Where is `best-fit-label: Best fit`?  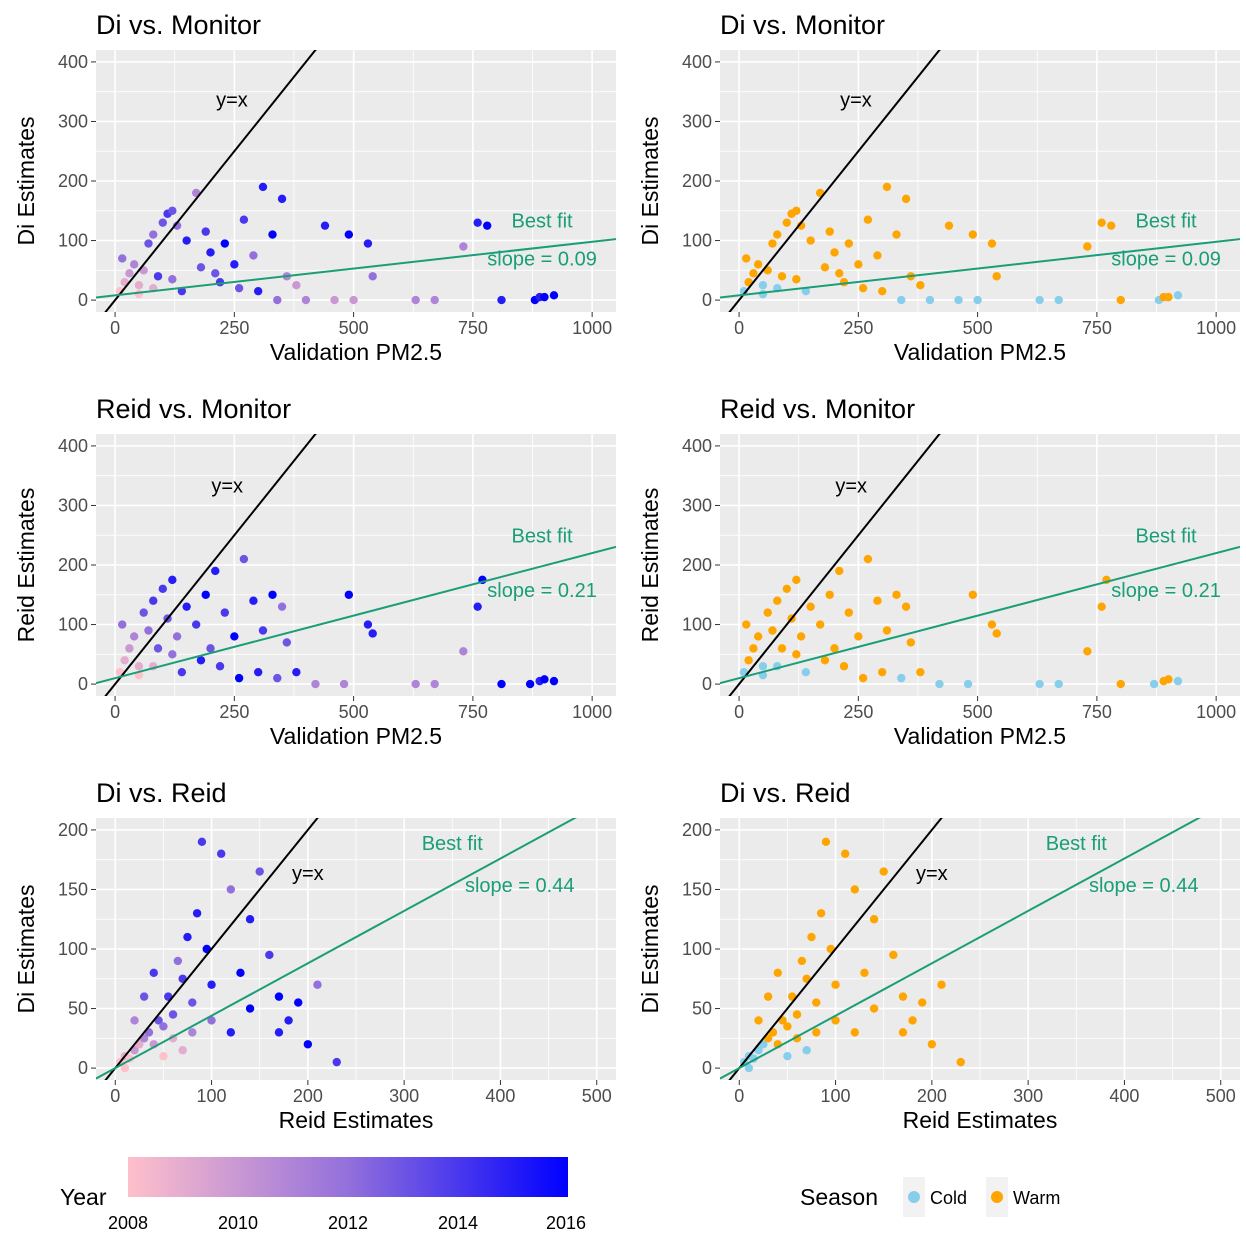 best-fit-label: Best fit is located at coordinates (1166, 221).